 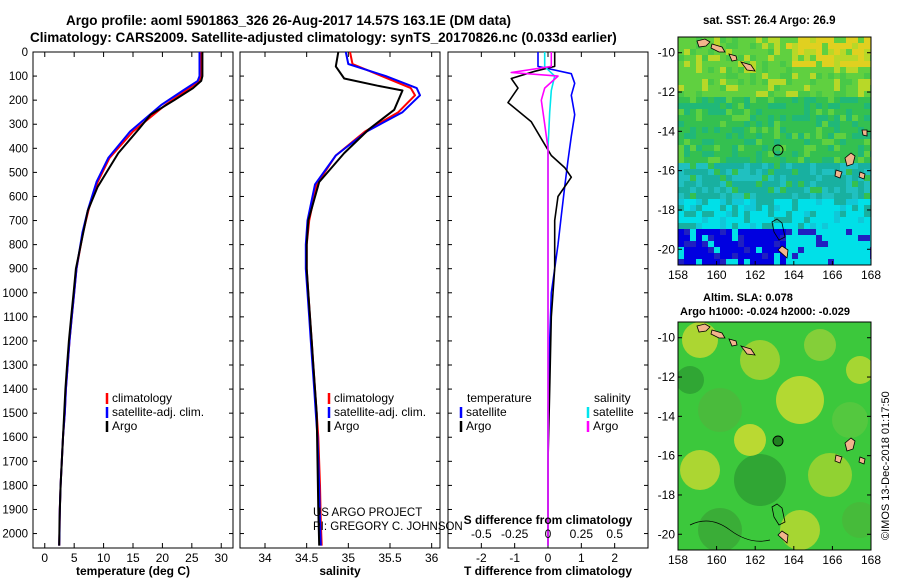 What do you see at coordinates (222, 558) in the screenshot?
I see `x-tick-label: 30` at bounding box center [222, 558].